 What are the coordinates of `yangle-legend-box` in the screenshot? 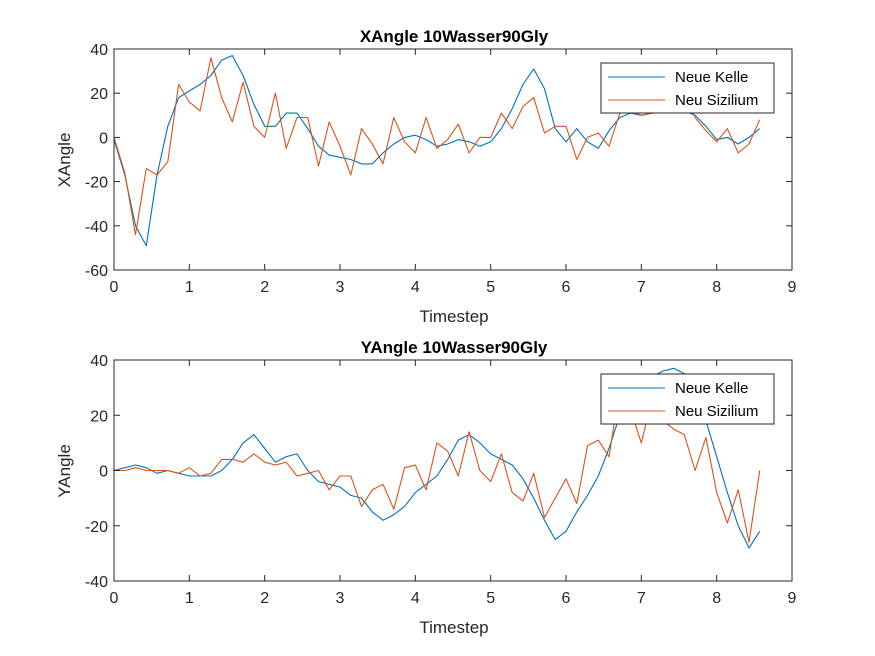 It's located at (687, 399).